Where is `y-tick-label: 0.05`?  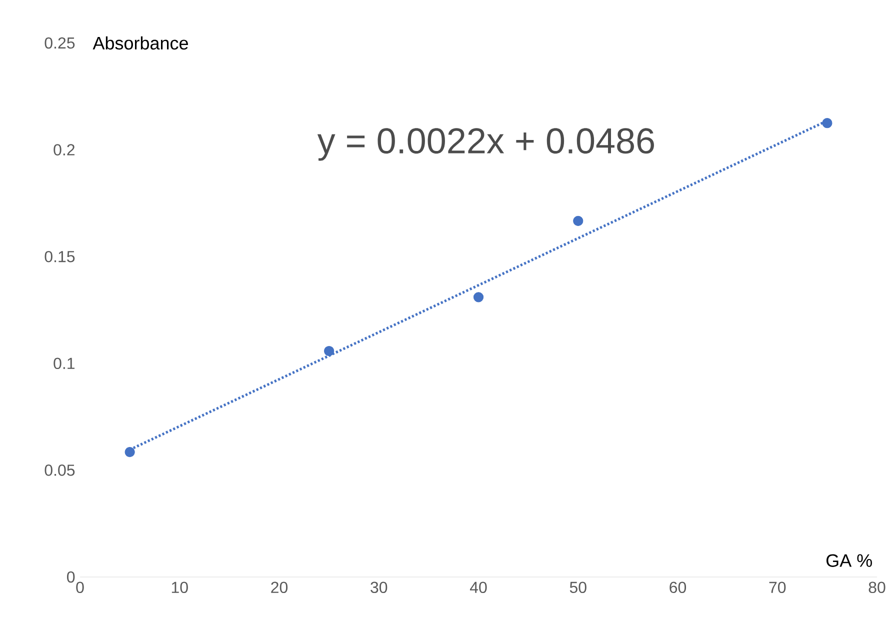
y-tick-label: 0.05 is located at coordinates (59, 470).